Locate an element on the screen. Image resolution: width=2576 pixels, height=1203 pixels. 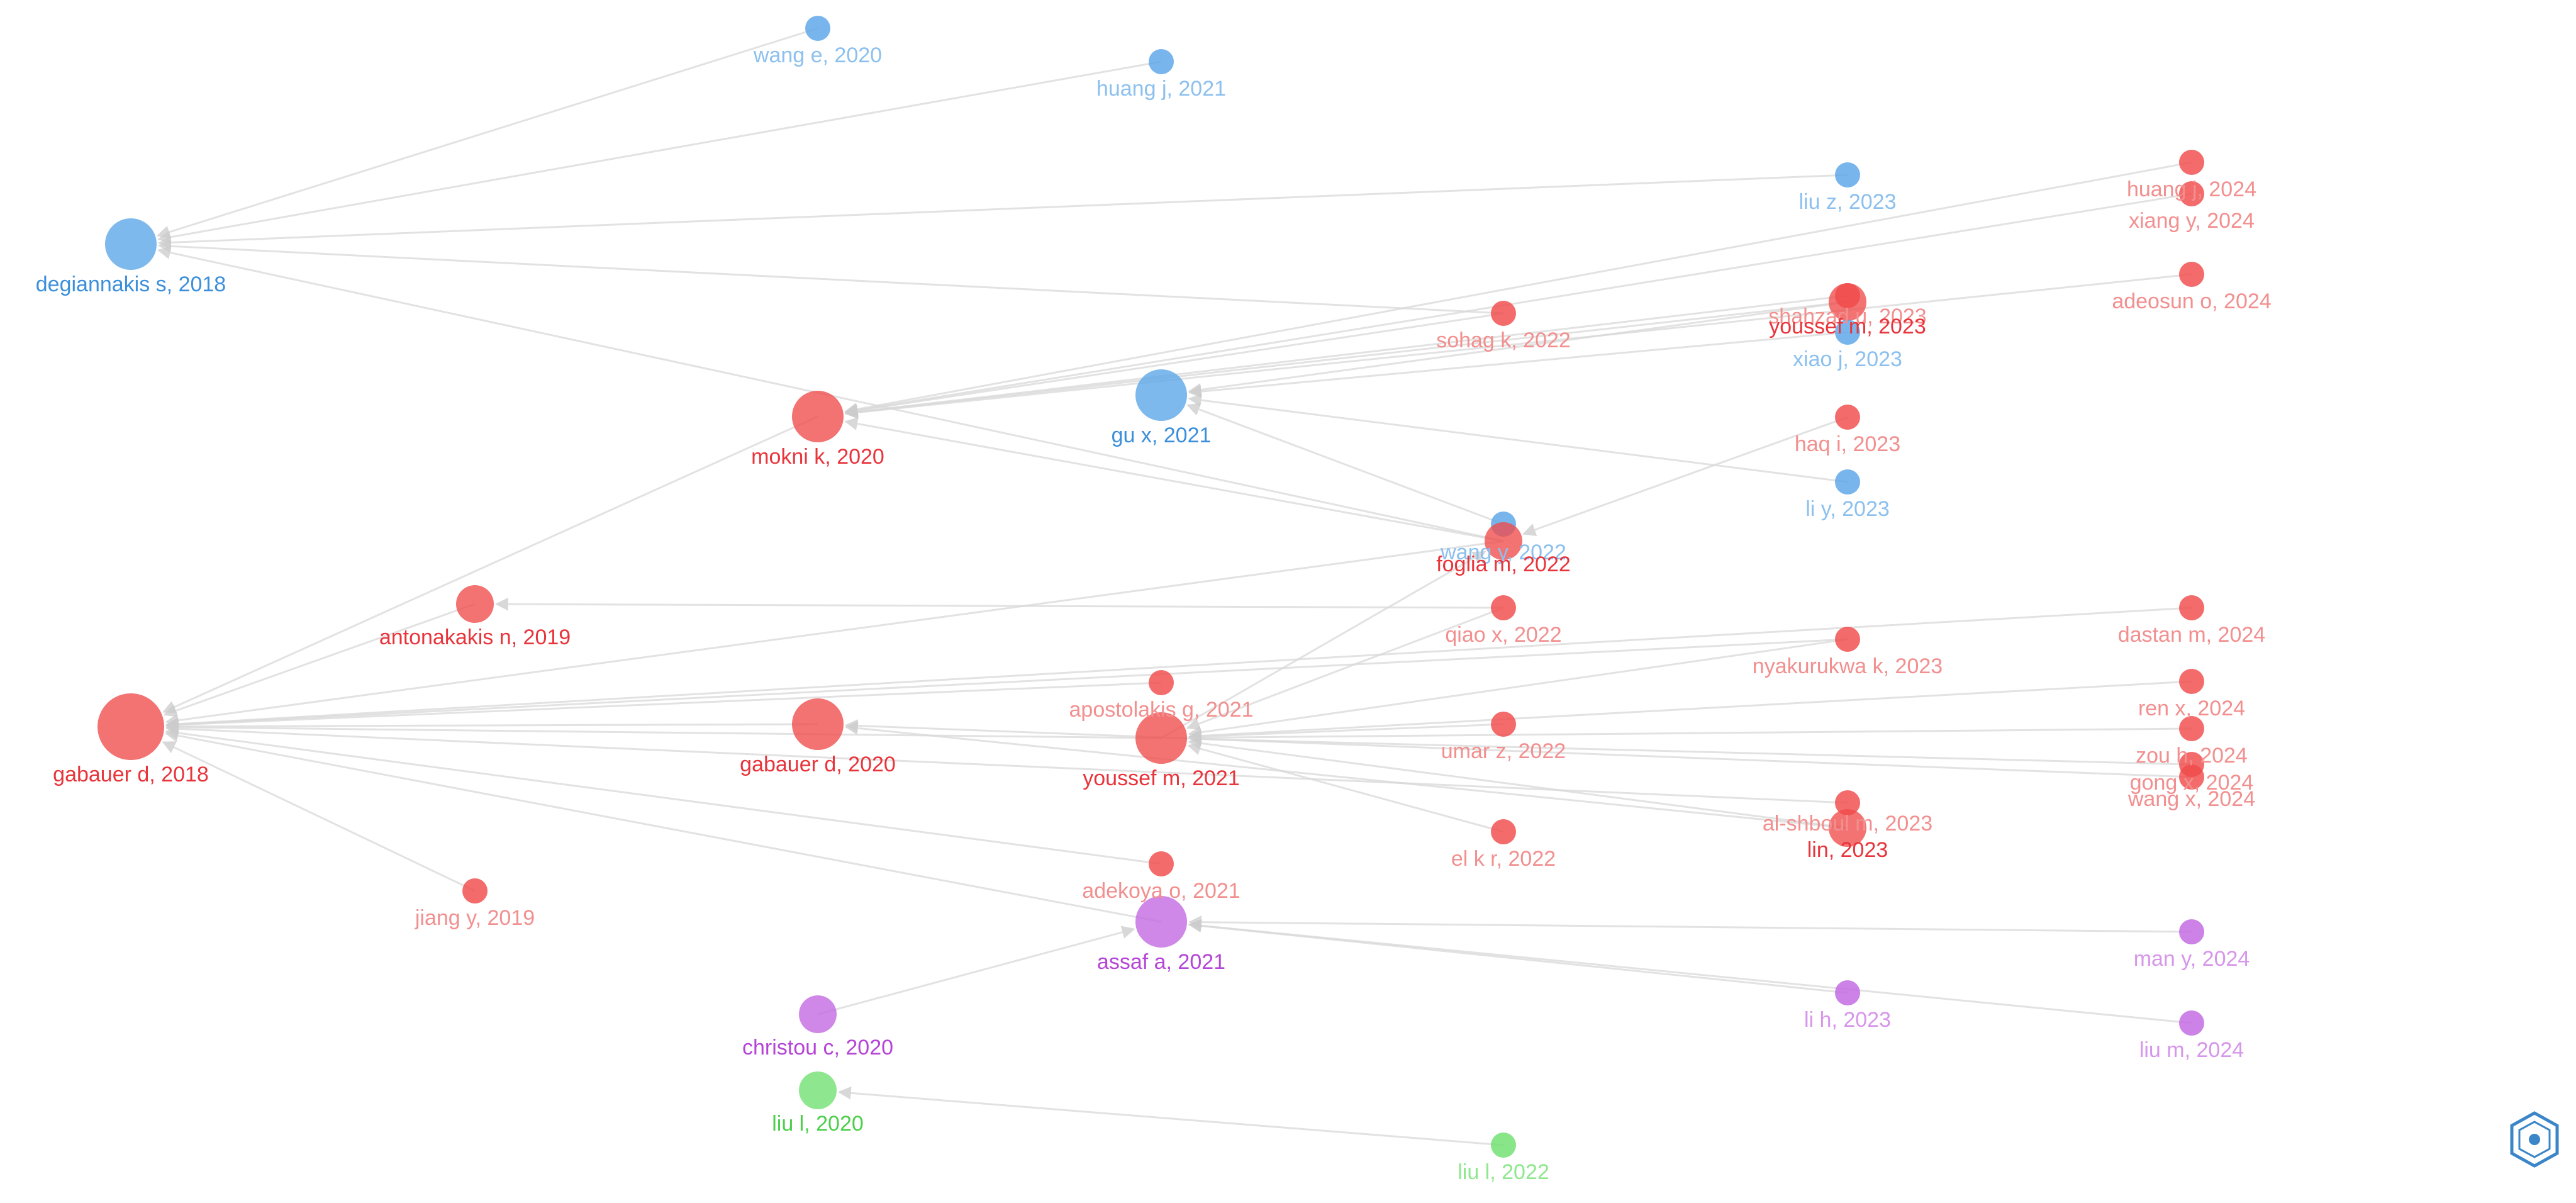
node-label-nyakurukwa2023: nyakurukwa k, 2023 is located at coordinates (1848, 666).